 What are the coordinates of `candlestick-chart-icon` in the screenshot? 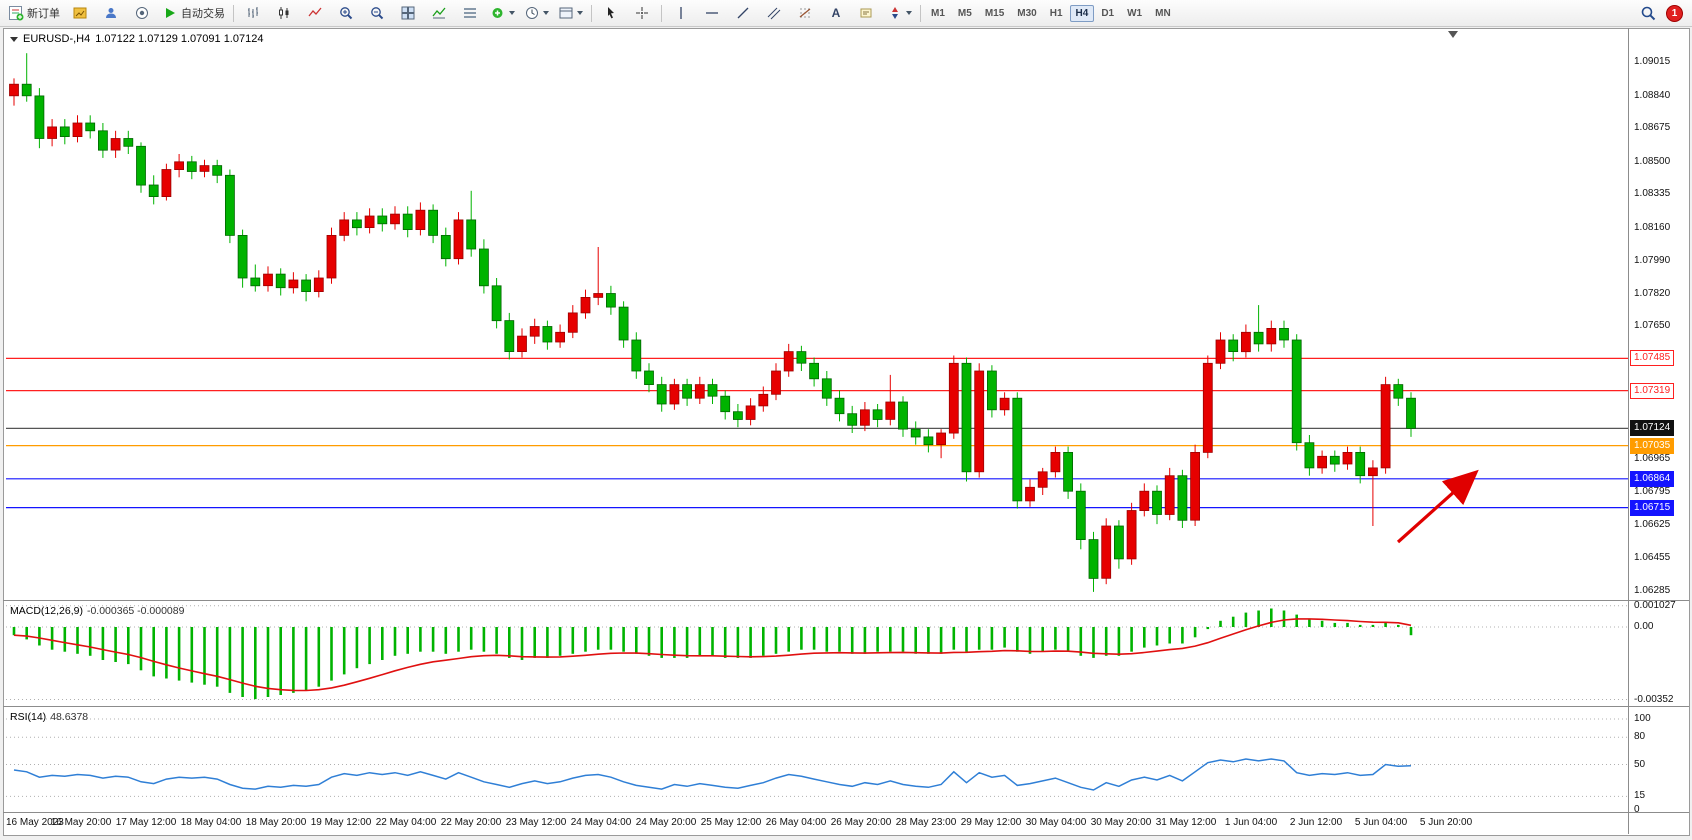 It's located at (284, 13).